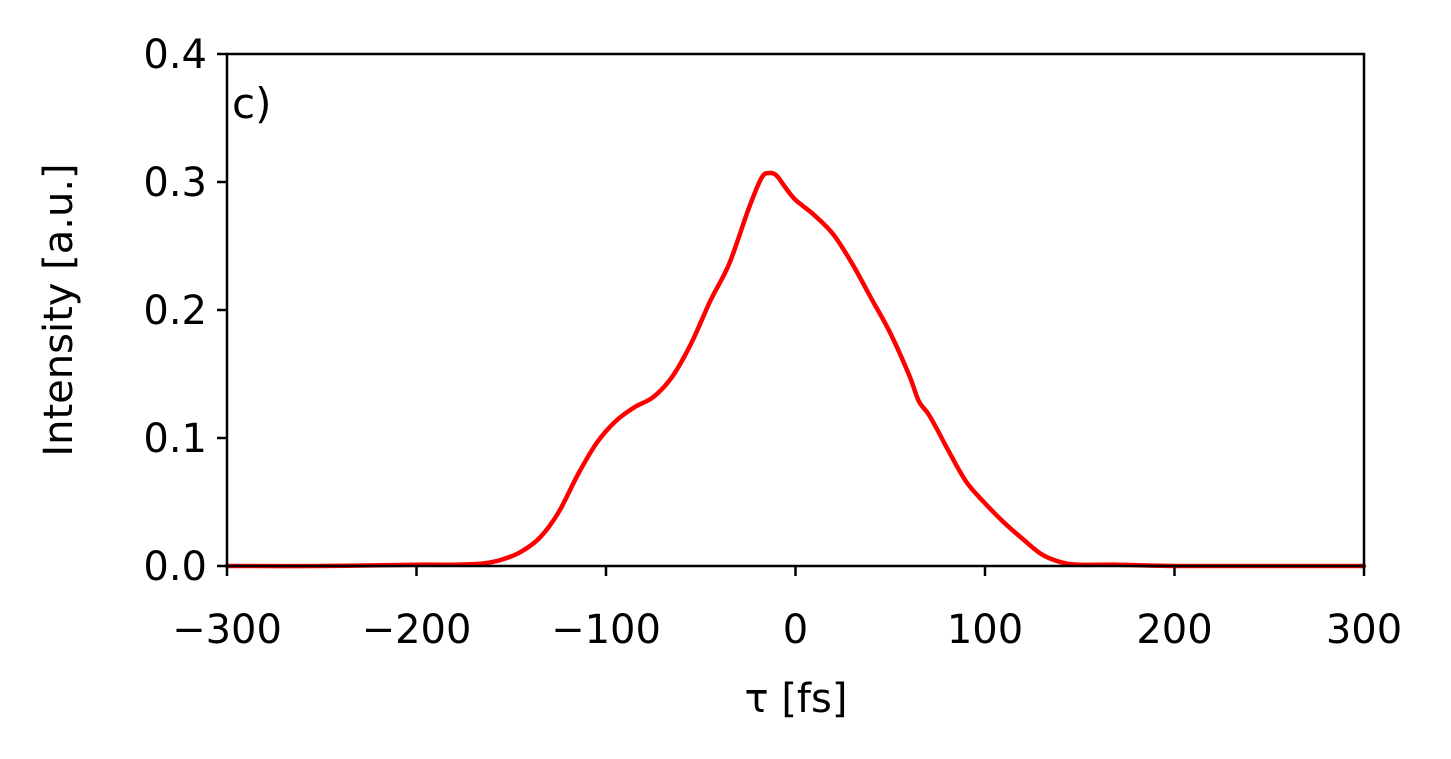  I want to click on x-axis-ticks: −300 −200 −100 0 100 200 300, so click(787, 609).